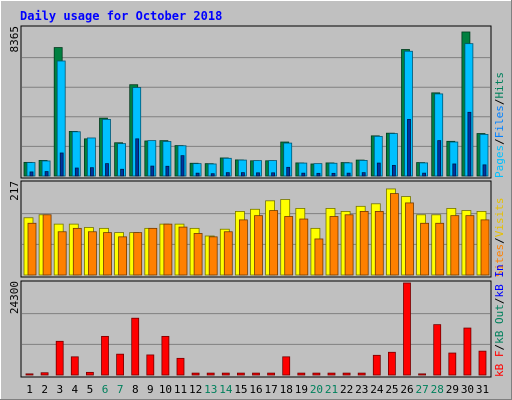  I want to click on x-tick-label: 9, so click(150, 389).